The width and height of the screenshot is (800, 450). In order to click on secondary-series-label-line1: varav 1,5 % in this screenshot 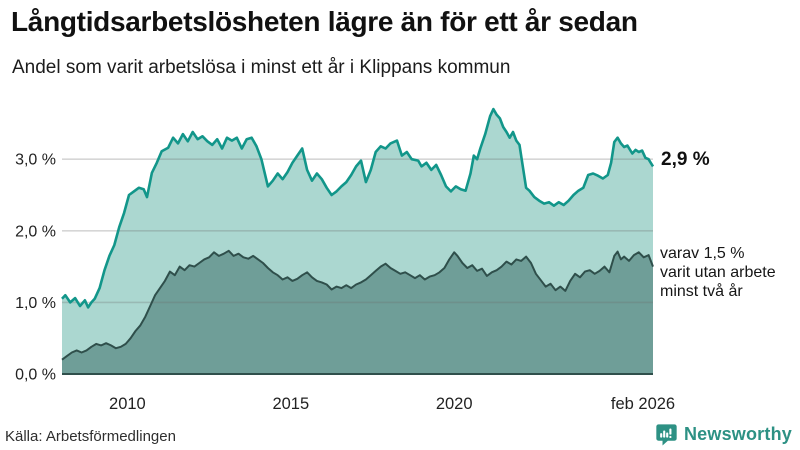, I will do `click(702, 253)`.